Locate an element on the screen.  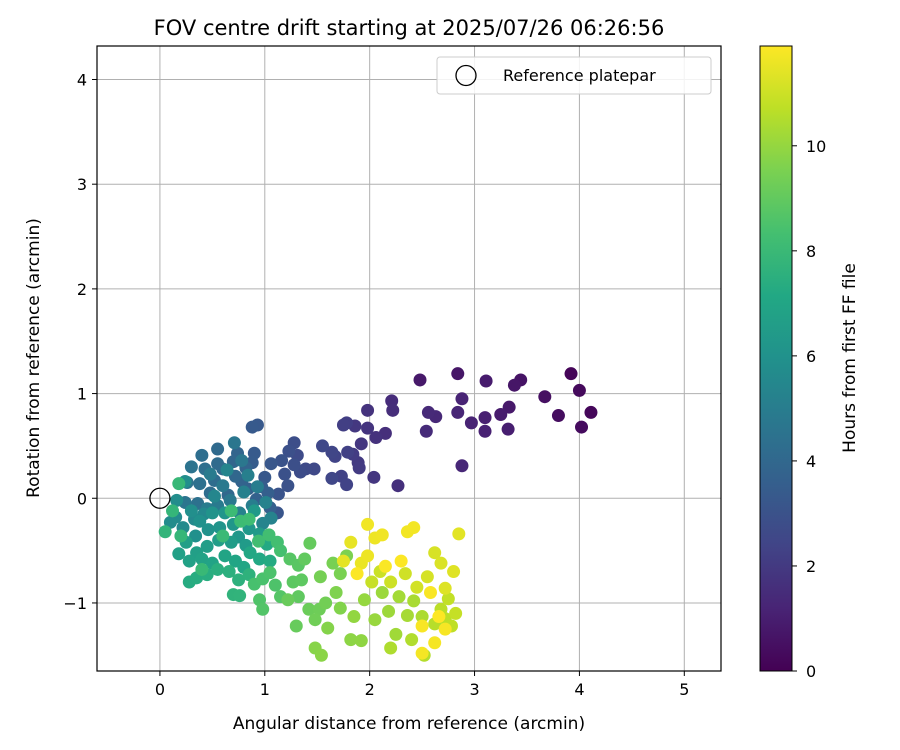
y-tick-label: 0 is located at coordinates (82, 498).